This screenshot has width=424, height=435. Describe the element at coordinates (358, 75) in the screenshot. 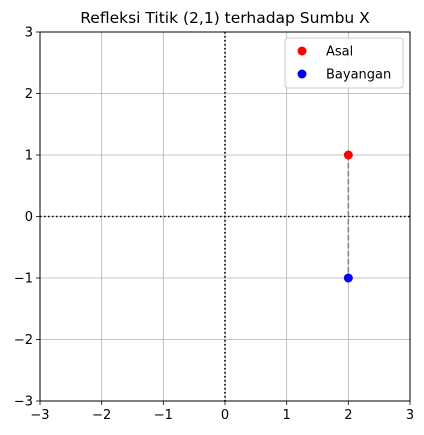

I see `legend-label-bayangan: Bayangan` at that location.